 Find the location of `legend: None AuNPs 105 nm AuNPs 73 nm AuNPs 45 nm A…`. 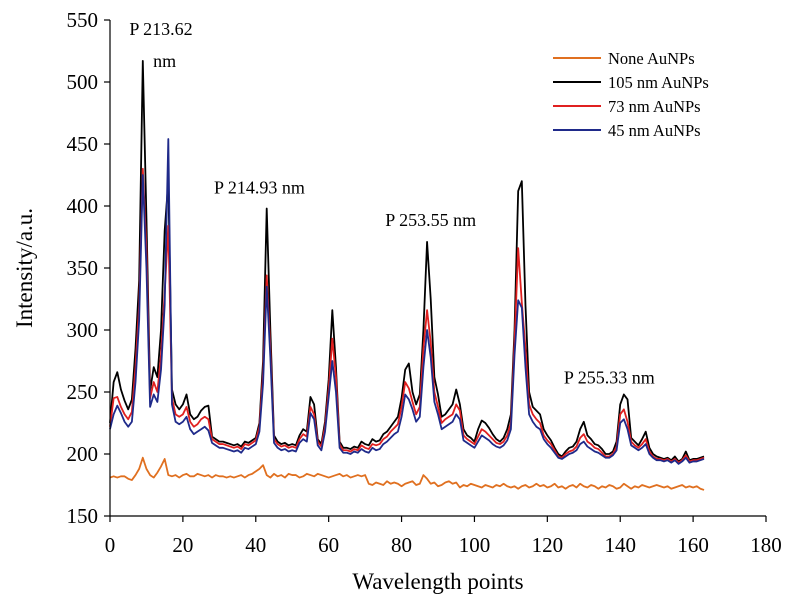

legend: None AuNPs 105 nm AuNPs 73 nm AuNPs 45 nm A… is located at coordinates (631, 94).